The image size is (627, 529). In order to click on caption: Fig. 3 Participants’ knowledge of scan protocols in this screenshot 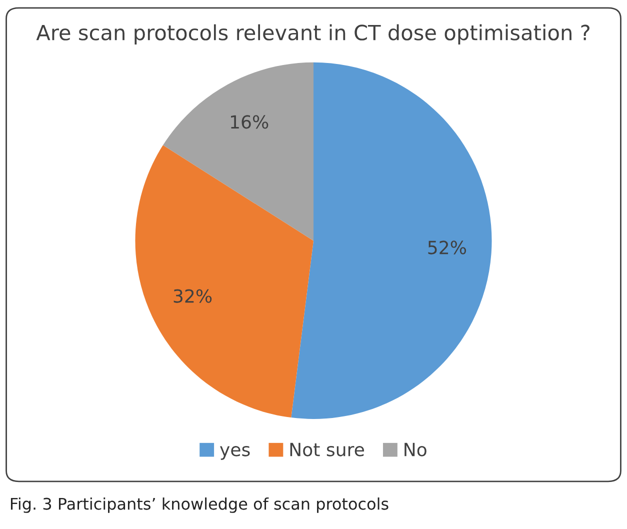, I will do `click(199, 505)`.